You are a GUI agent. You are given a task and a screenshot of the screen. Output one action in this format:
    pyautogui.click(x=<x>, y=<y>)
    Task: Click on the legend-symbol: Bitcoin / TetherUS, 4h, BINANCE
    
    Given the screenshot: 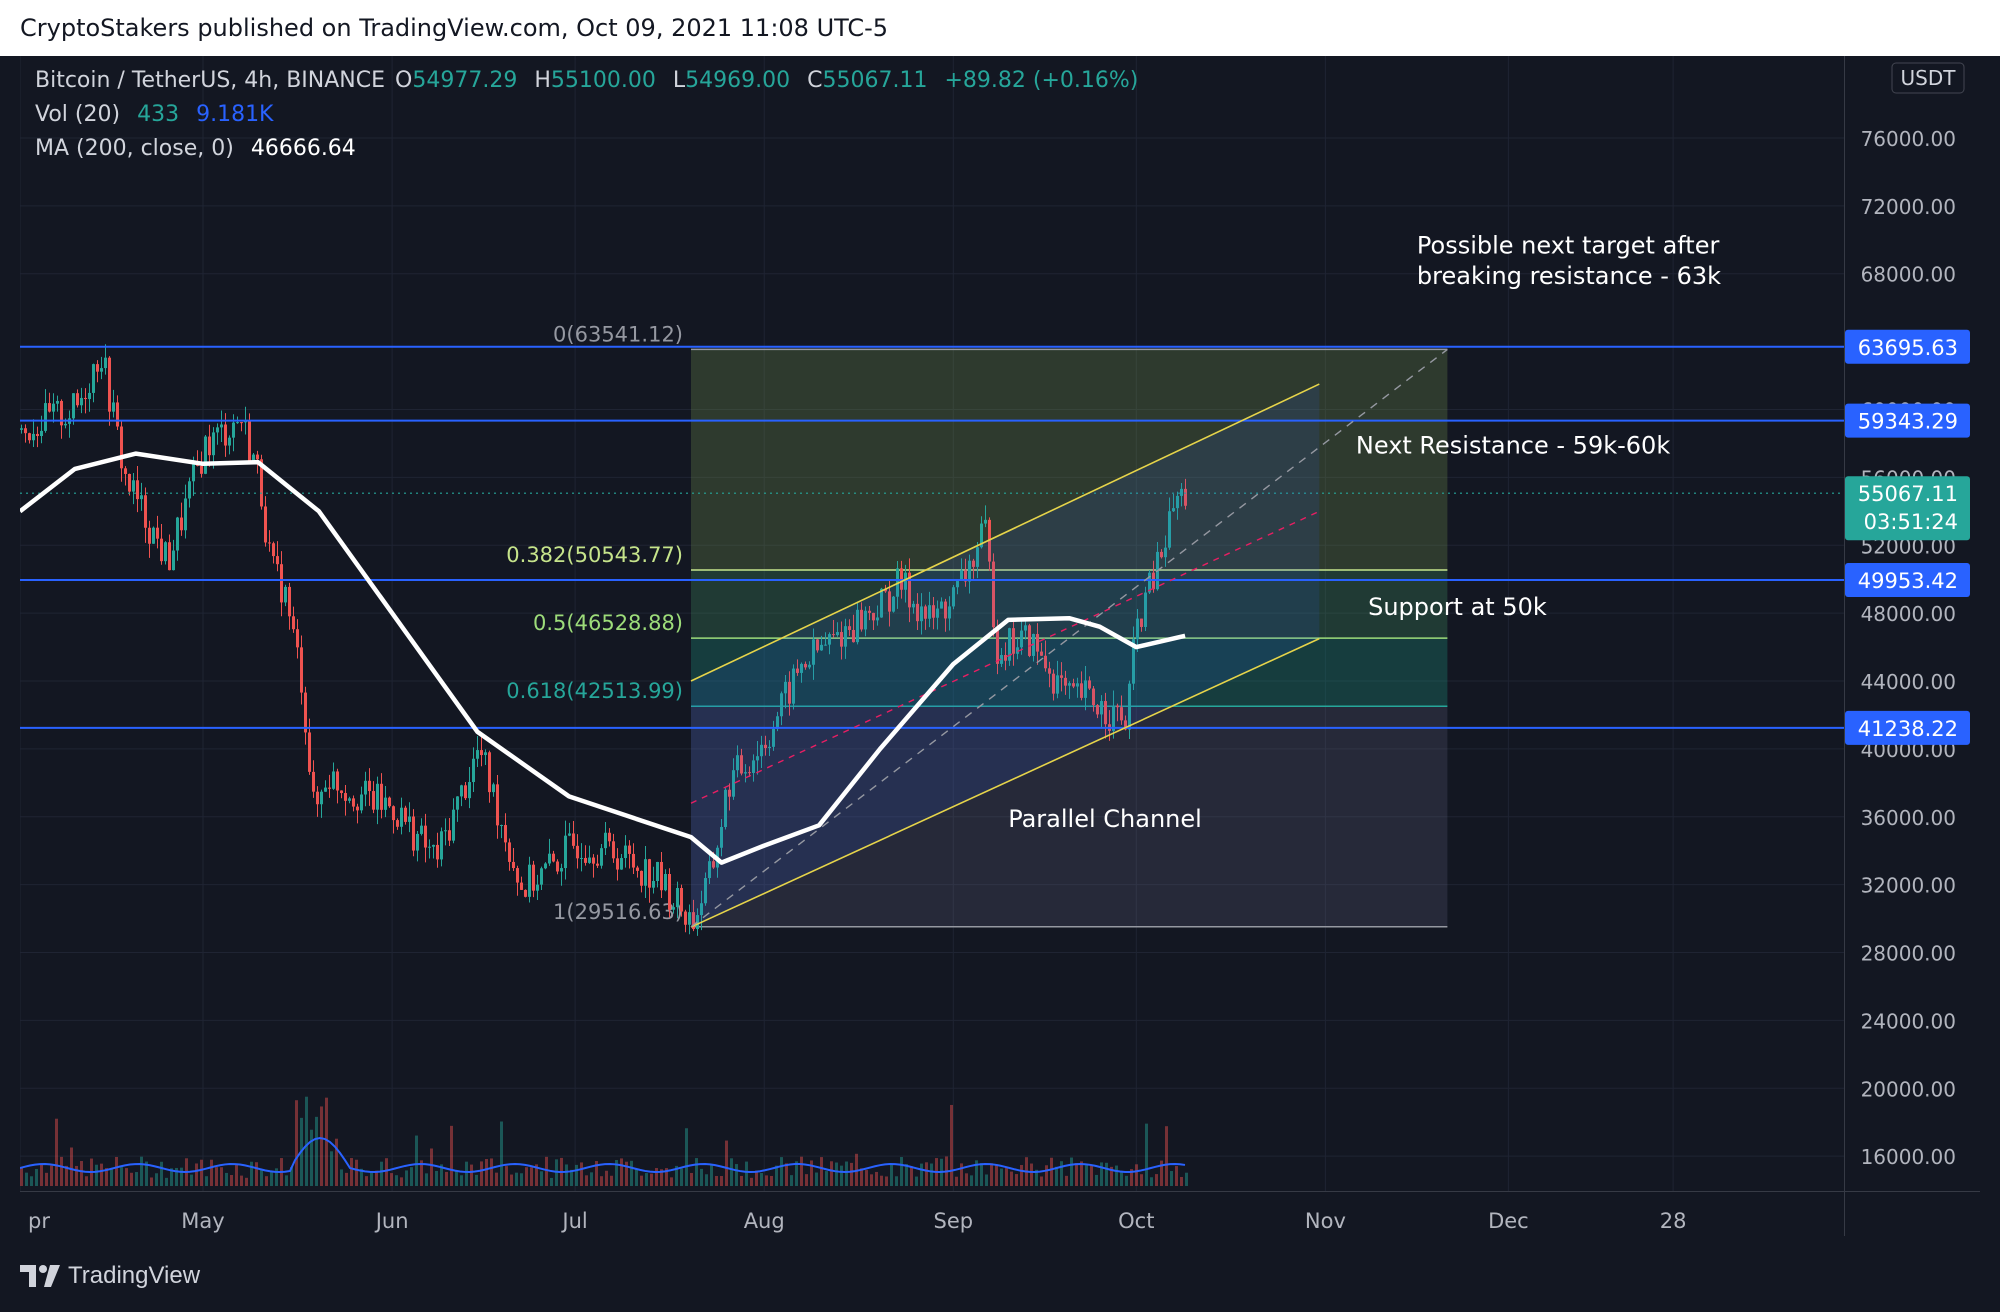 What is the action you would take?
    pyautogui.click(x=210, y=80)
    